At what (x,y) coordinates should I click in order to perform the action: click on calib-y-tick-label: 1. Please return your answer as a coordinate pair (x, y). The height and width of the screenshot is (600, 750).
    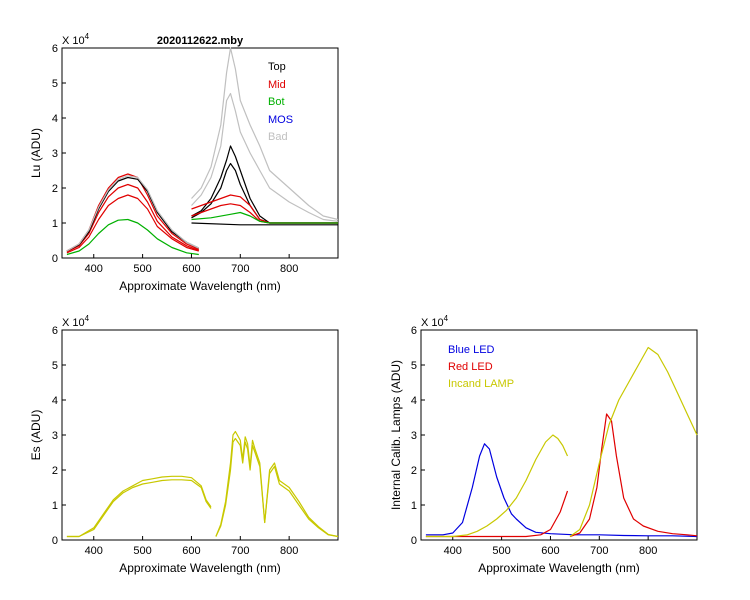
    Looking at the image, I should click on (414, 506).